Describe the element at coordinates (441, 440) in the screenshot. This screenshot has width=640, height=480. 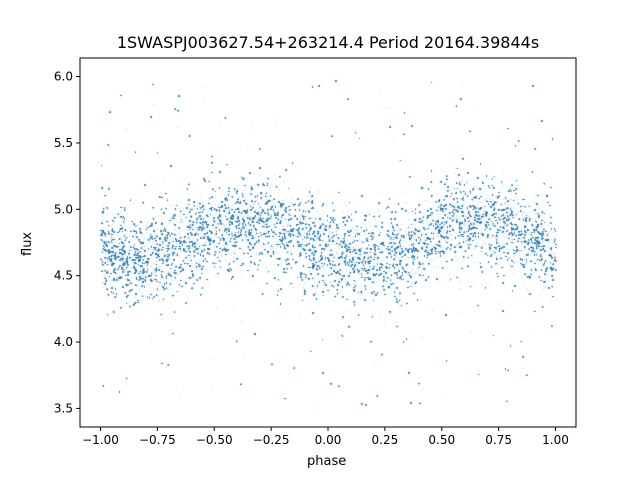
I see `x-tick-label: 0.50` at that location.